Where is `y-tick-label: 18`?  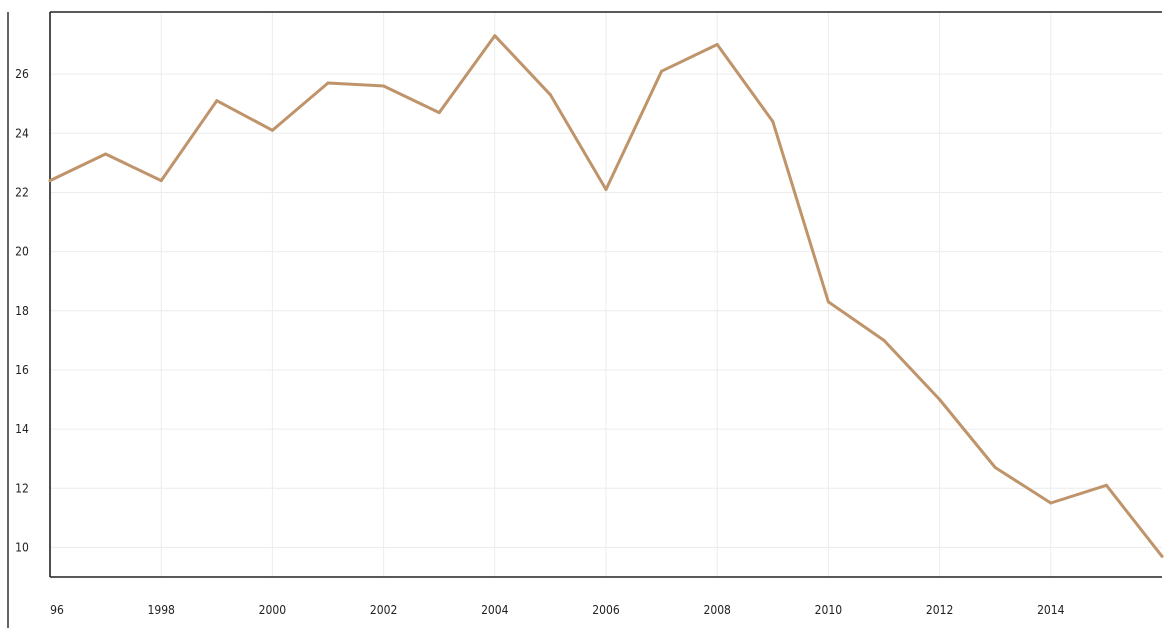 y-tick-label: 18 is located at coordinates (22, 311).